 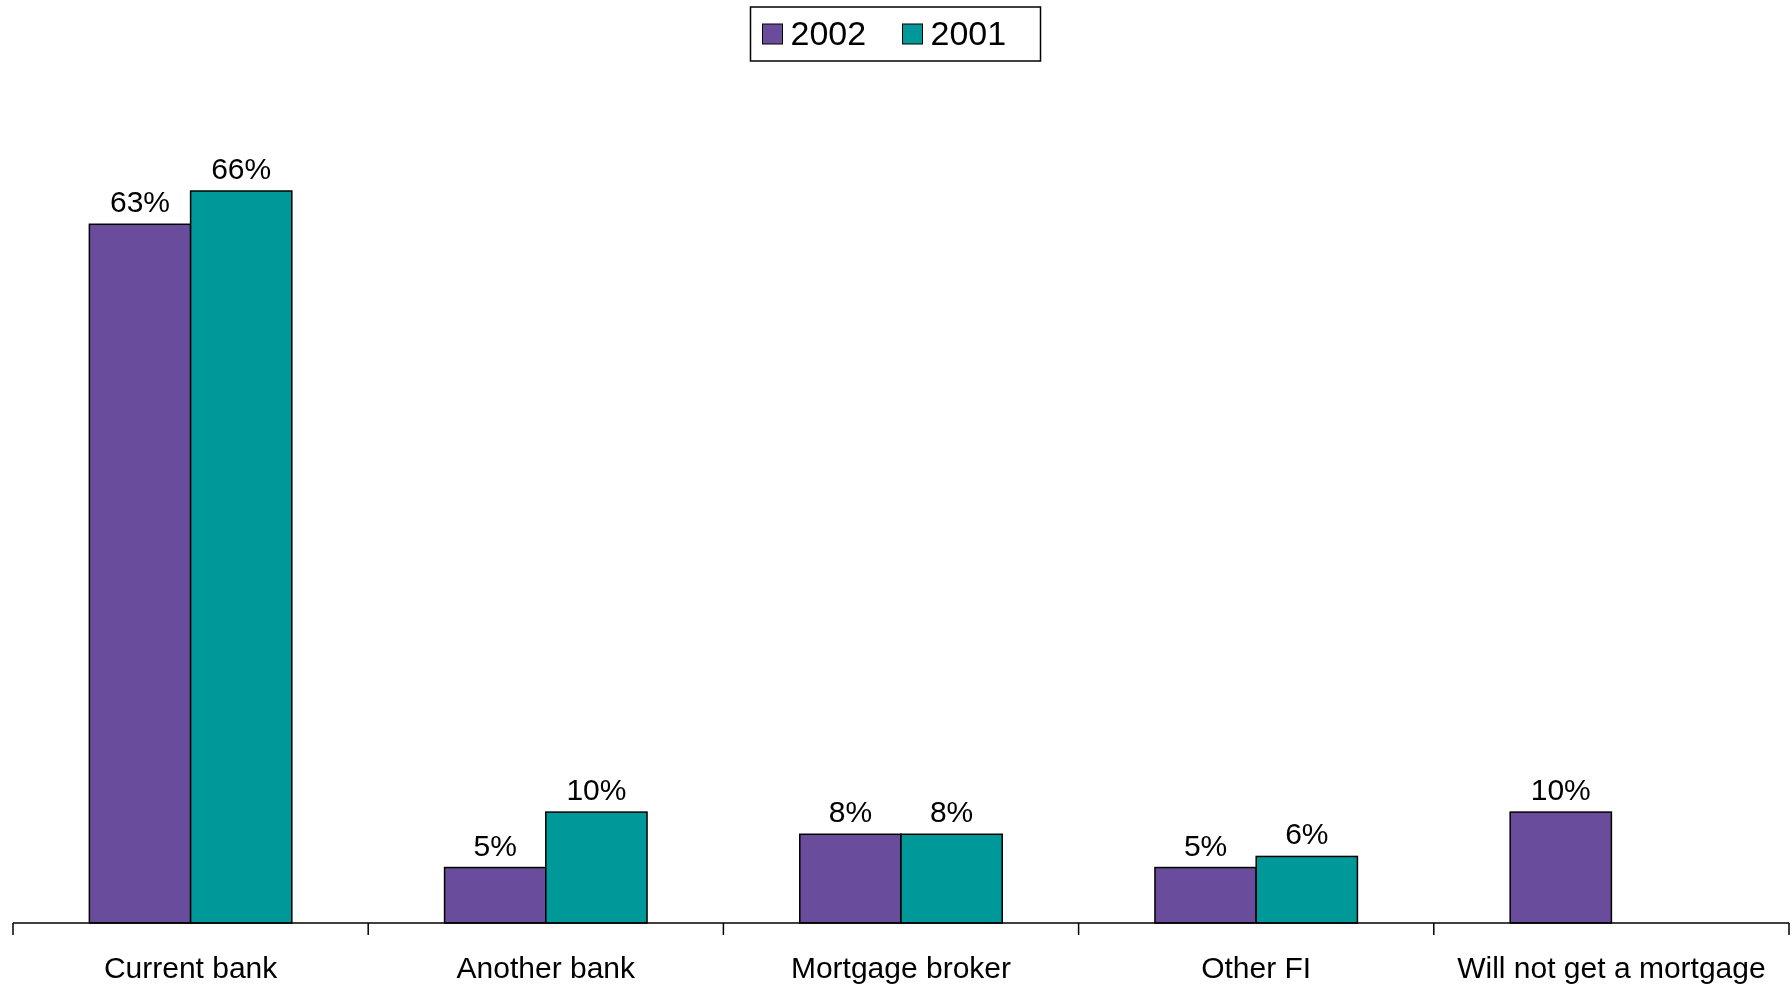 I want to click on x-tick-label: Other FI, so click(x=1256, y=967).